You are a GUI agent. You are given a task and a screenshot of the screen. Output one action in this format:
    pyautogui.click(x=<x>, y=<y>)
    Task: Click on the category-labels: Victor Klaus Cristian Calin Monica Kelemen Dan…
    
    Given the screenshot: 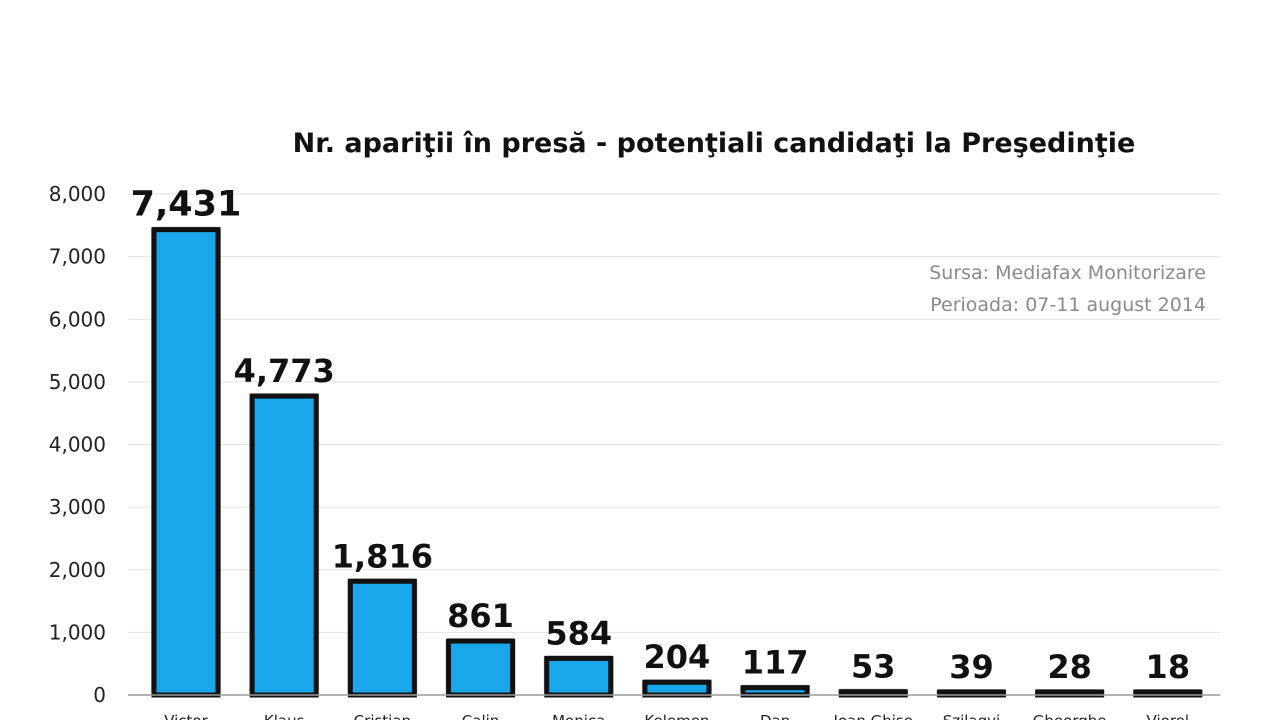 What is the action you would take?
    pyautogui.click(x=676, y=716)
    